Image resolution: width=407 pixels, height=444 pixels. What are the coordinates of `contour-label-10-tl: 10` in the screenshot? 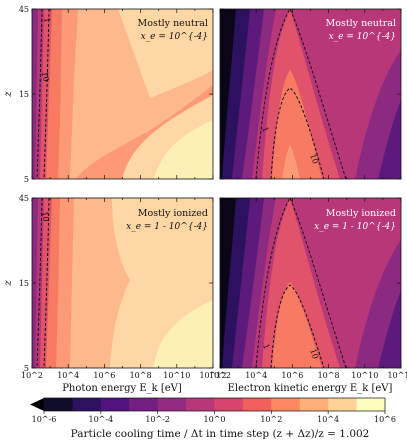 It's located at (45, 77).